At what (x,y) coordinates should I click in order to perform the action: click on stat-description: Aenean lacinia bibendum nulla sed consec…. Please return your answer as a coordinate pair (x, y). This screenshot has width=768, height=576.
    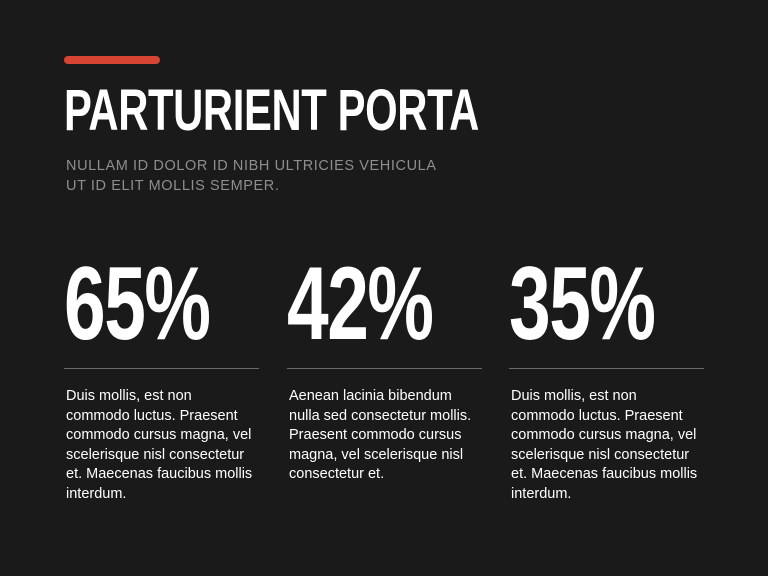
    Looking at the image, I should click on (380, 435).